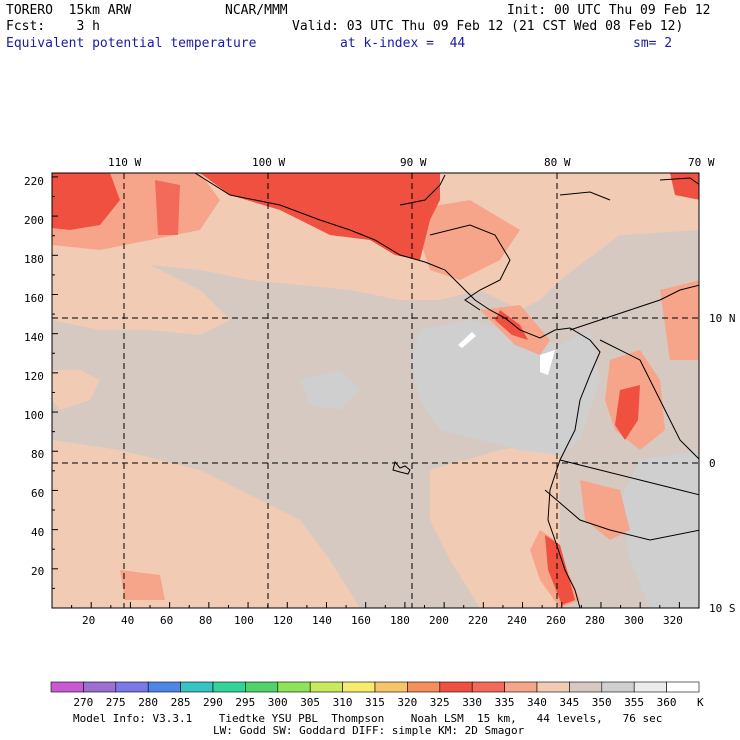  Describe the element at coordinates (166, 620) in the screenshot. I see `x-label: 60` at that location.